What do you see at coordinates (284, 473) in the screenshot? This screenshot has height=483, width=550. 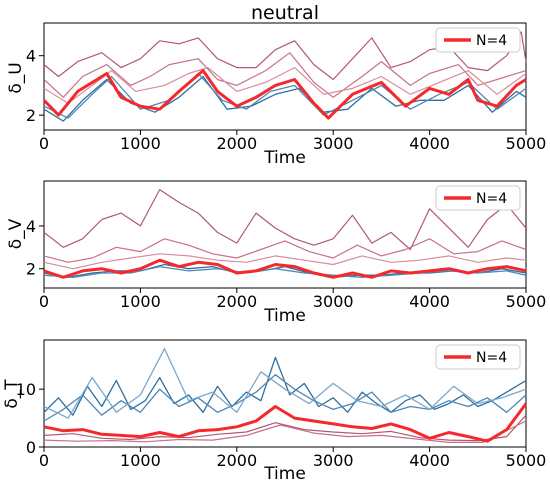 I see `panel-delta-t-xlabel: Time` at bounding box center [284, 473].